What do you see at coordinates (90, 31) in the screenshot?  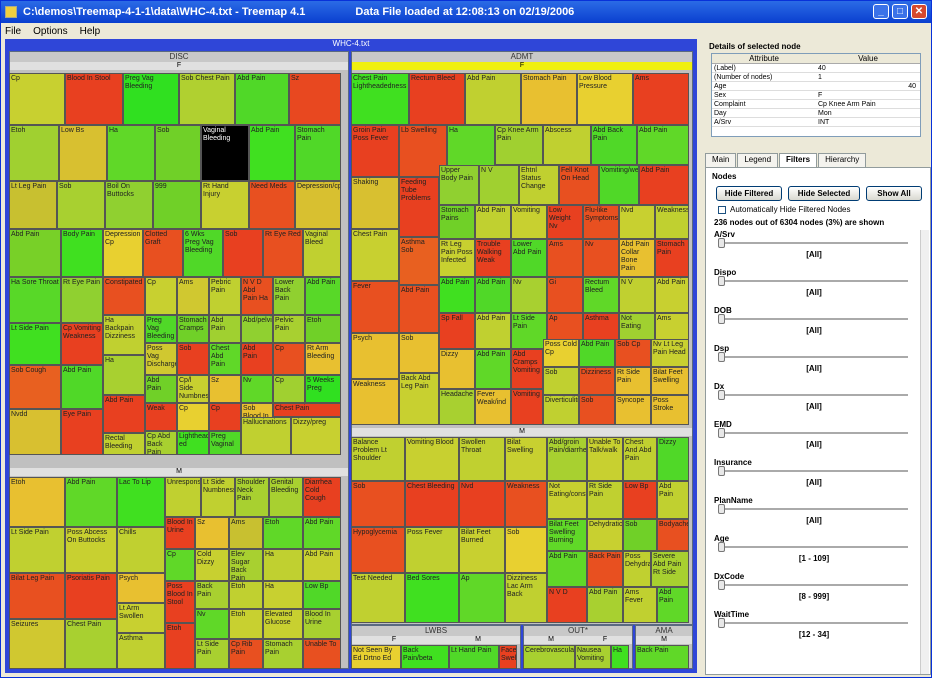 I see `menu-help: Help` at bounding box center [90, 31].